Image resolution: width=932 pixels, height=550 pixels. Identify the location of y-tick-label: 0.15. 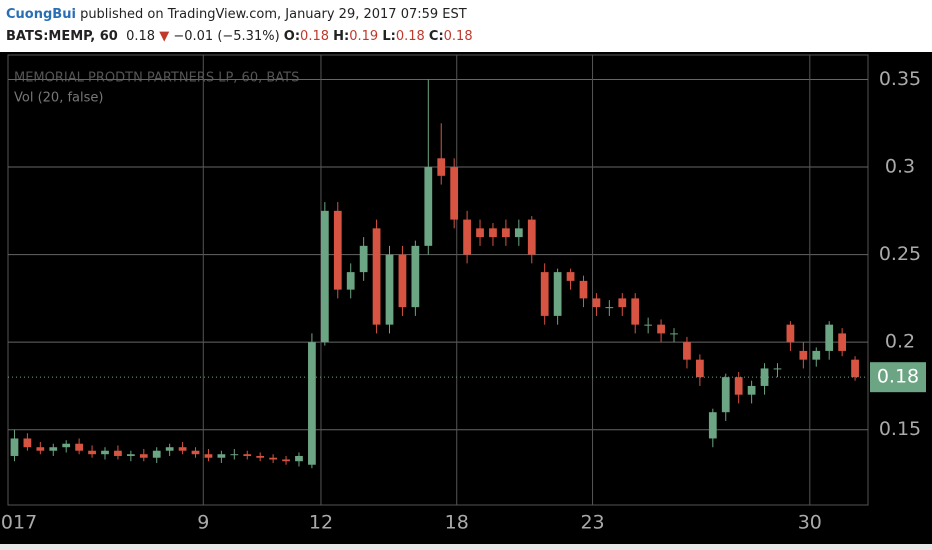
(900, 429).